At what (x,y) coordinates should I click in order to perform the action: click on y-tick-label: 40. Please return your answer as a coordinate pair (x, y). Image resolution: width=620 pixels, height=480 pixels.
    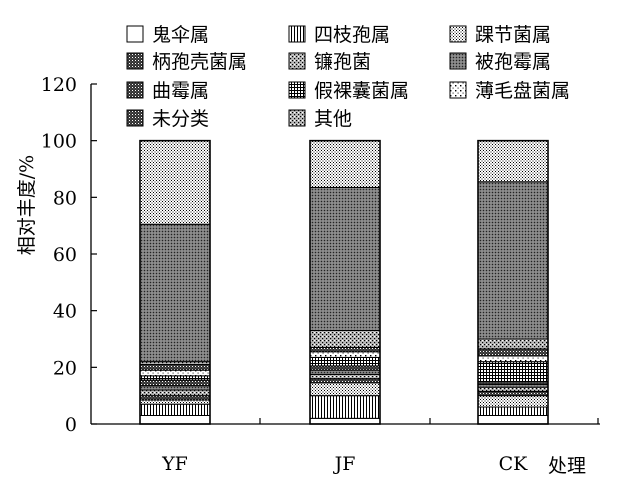
    Looking at the image, I should click on (65, 312).